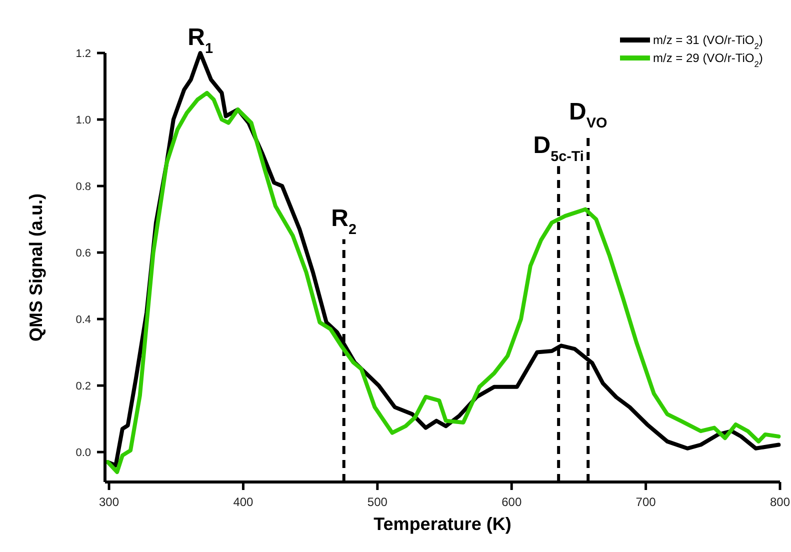 This screenshot has width=791, height=552. I want to click on x-tick-label: 300, so click(109, 502).